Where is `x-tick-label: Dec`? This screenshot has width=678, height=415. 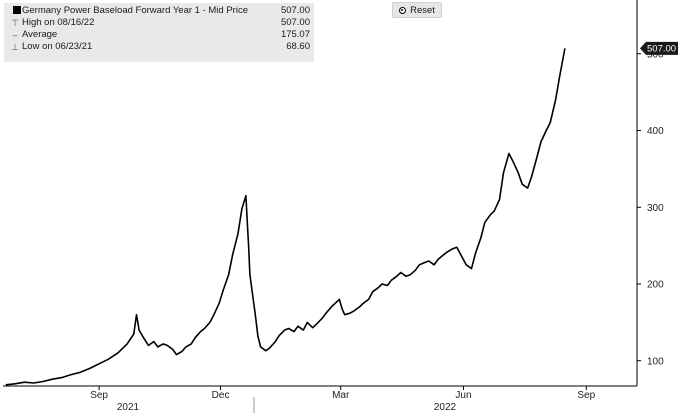
x-tick-label: Dec is located at coordinates (221, 395).